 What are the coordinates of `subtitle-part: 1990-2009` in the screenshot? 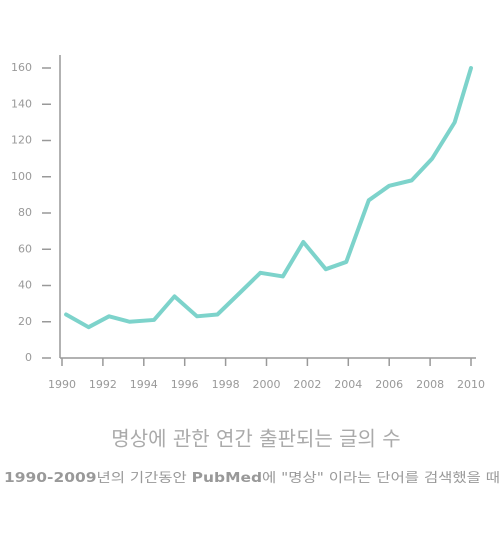 It's located at (50, 478).